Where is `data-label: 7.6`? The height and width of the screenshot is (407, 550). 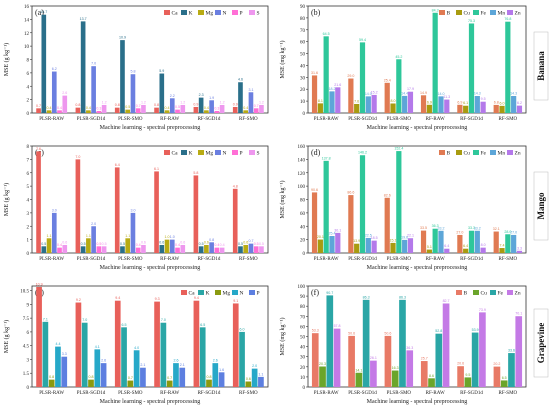 data-label: 7.6 is located at coordinates (356, 101).